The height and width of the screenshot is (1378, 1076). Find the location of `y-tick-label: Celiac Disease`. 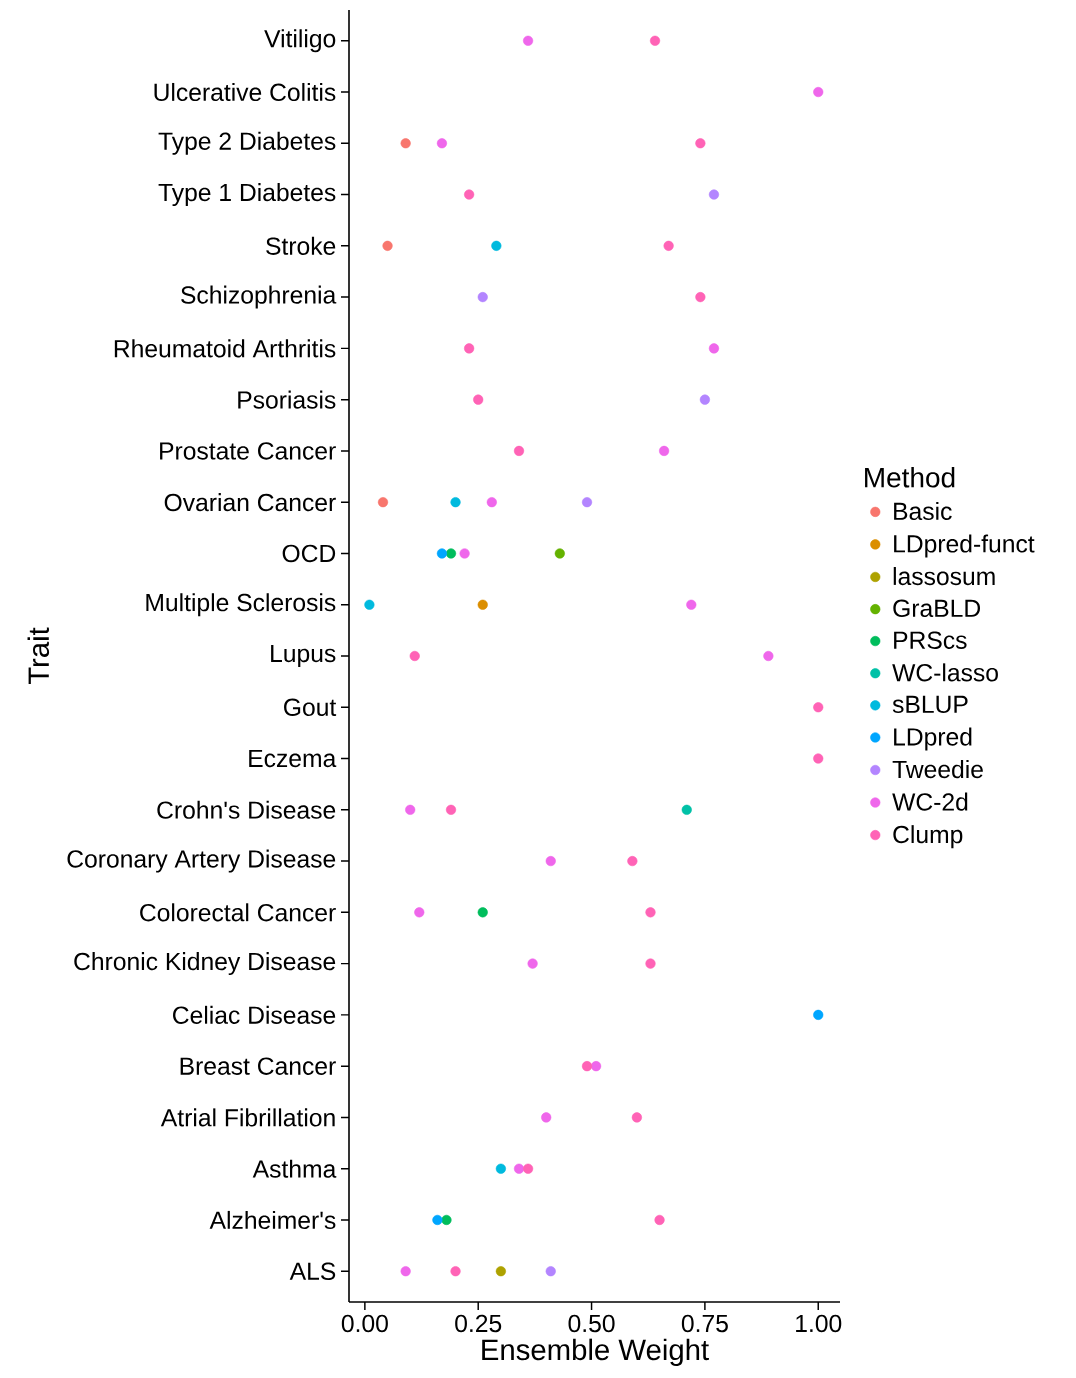

y-tick-label: Celiac Disease is located at coordinates (254, 1014).